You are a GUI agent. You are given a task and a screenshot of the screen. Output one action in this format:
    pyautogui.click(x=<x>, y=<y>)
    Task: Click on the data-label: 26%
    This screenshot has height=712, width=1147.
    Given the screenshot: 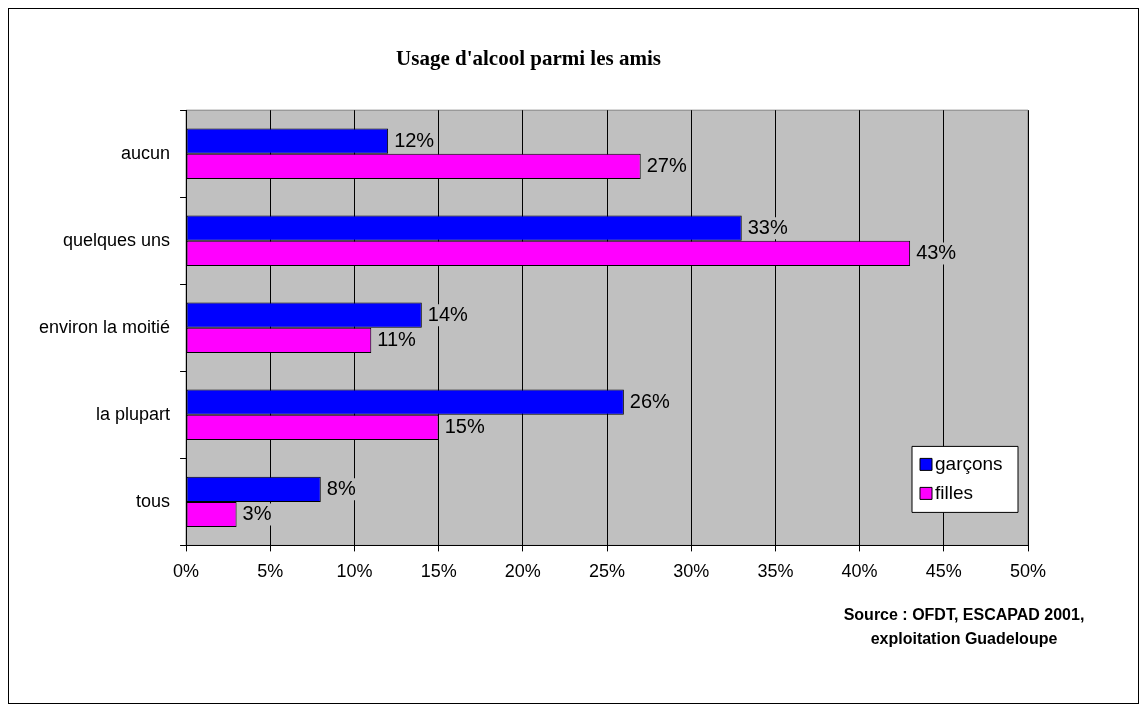 What is the action you would take?
    pyautogui.click(x=650, y=400)
    